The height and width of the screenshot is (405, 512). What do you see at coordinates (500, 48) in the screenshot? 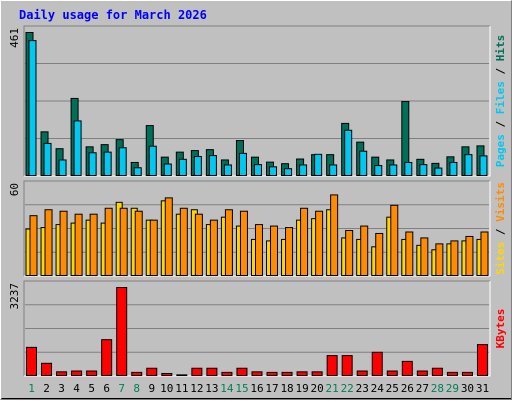
I see `legend-entry-hits: Hits` at bounding box center [500, 48].